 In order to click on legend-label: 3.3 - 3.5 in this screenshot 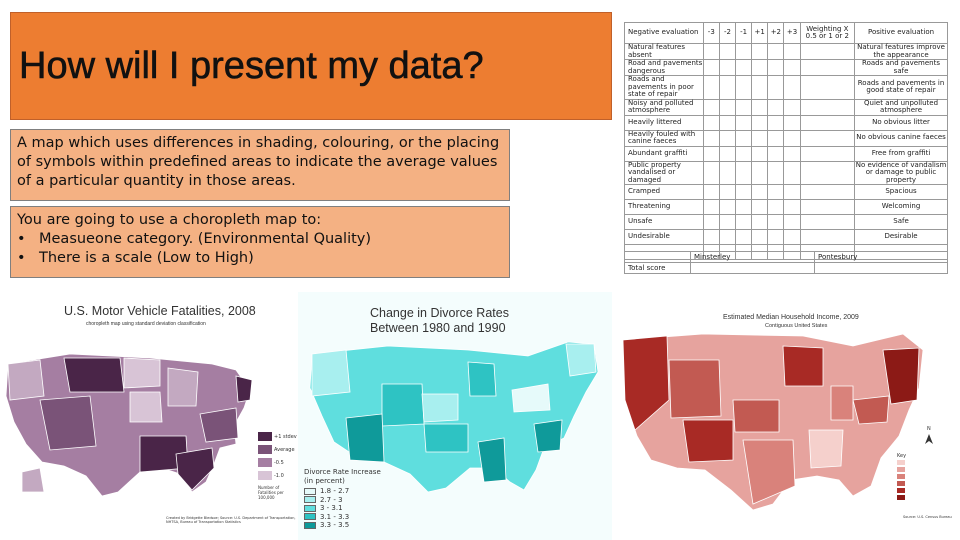, I will do `click(335, 525)`.